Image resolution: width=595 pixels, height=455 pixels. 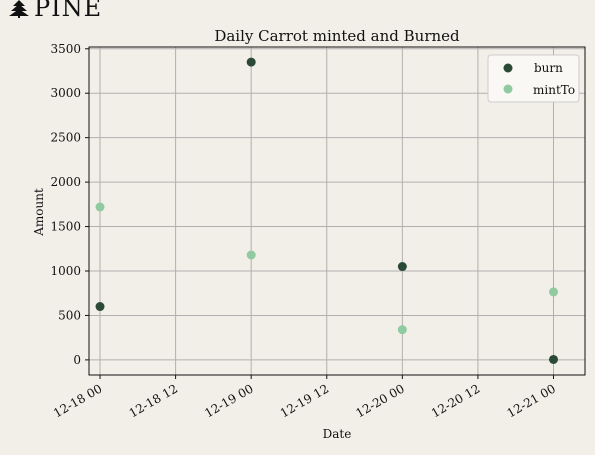 What do you see at coordinates (65, 93) in the screenshot?
I see `y-tick-label: 3000` at bounding box center [65, 93].